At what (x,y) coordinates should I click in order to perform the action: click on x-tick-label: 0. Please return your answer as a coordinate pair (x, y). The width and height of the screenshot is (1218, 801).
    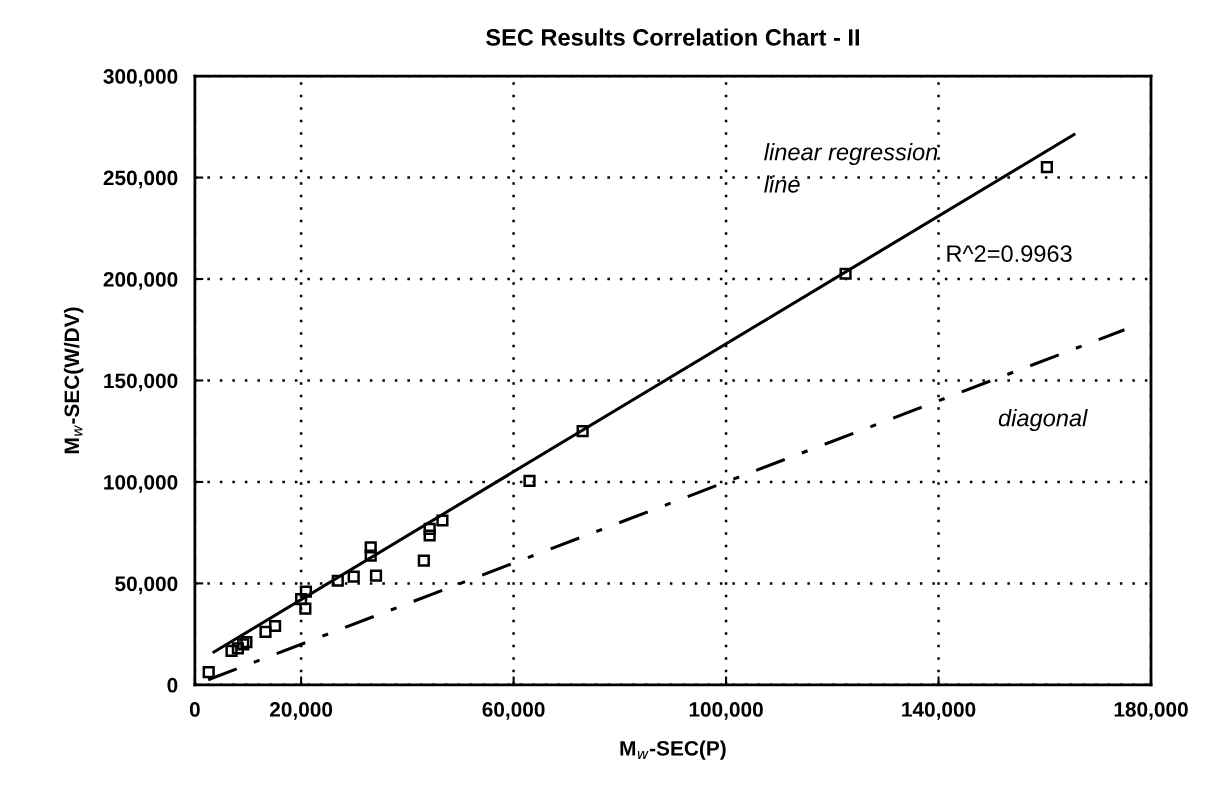
    Looking at the image, I should click on (194, 709).